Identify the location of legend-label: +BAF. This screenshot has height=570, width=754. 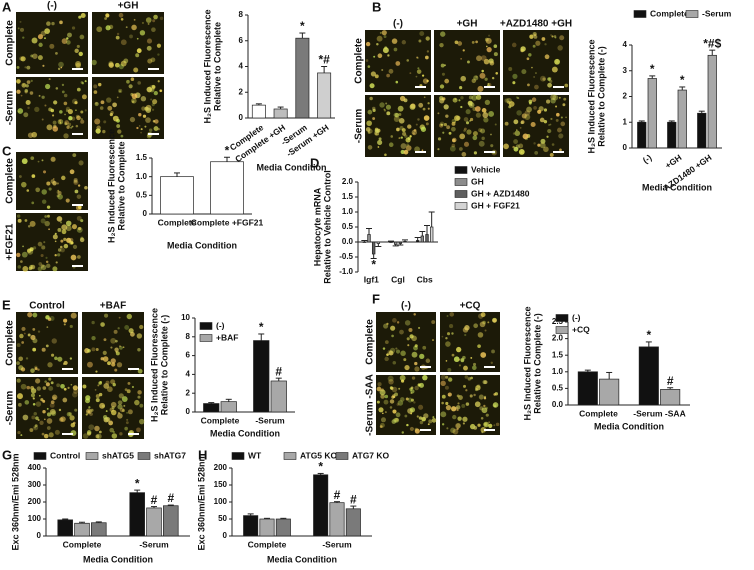
(227, 337).